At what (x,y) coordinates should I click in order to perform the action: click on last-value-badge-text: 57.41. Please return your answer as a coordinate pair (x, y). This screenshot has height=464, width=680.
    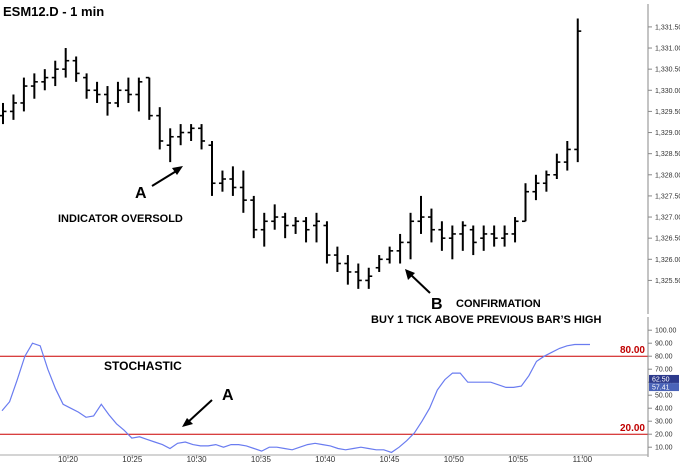
    Looking at the image, I should click on (661, 388).